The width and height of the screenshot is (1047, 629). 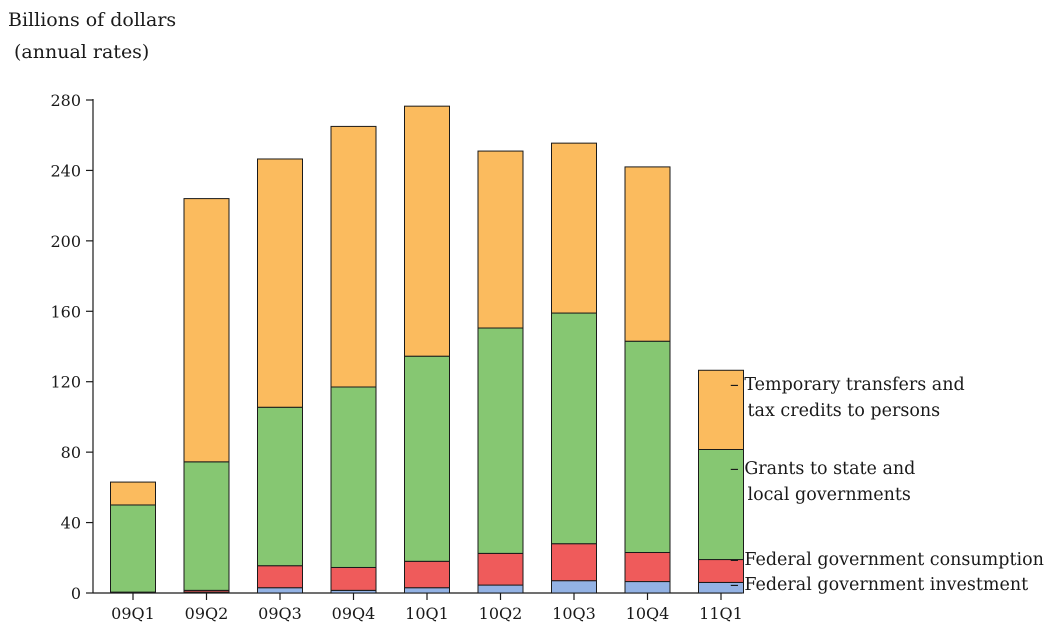 I want to click on bar-stack-10Q2, so click(x=500, y=372).